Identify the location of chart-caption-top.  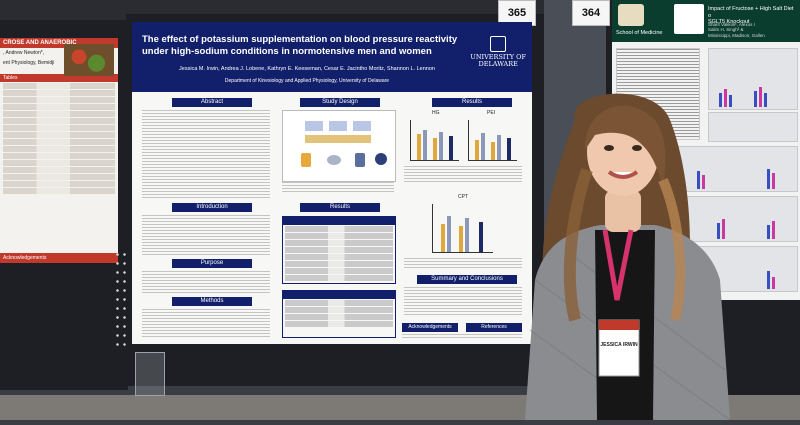
(463, 174).